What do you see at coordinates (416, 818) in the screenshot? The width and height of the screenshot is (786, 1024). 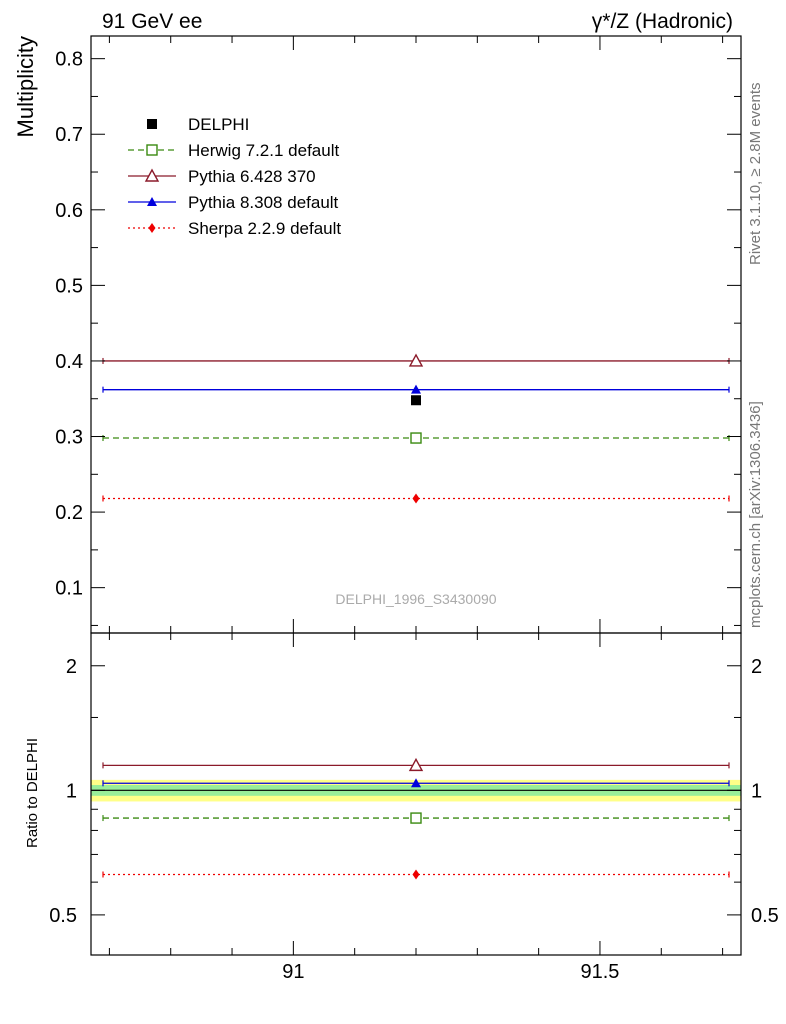 I see `ratio-herwig-marker` at bounding box center [416, 818].